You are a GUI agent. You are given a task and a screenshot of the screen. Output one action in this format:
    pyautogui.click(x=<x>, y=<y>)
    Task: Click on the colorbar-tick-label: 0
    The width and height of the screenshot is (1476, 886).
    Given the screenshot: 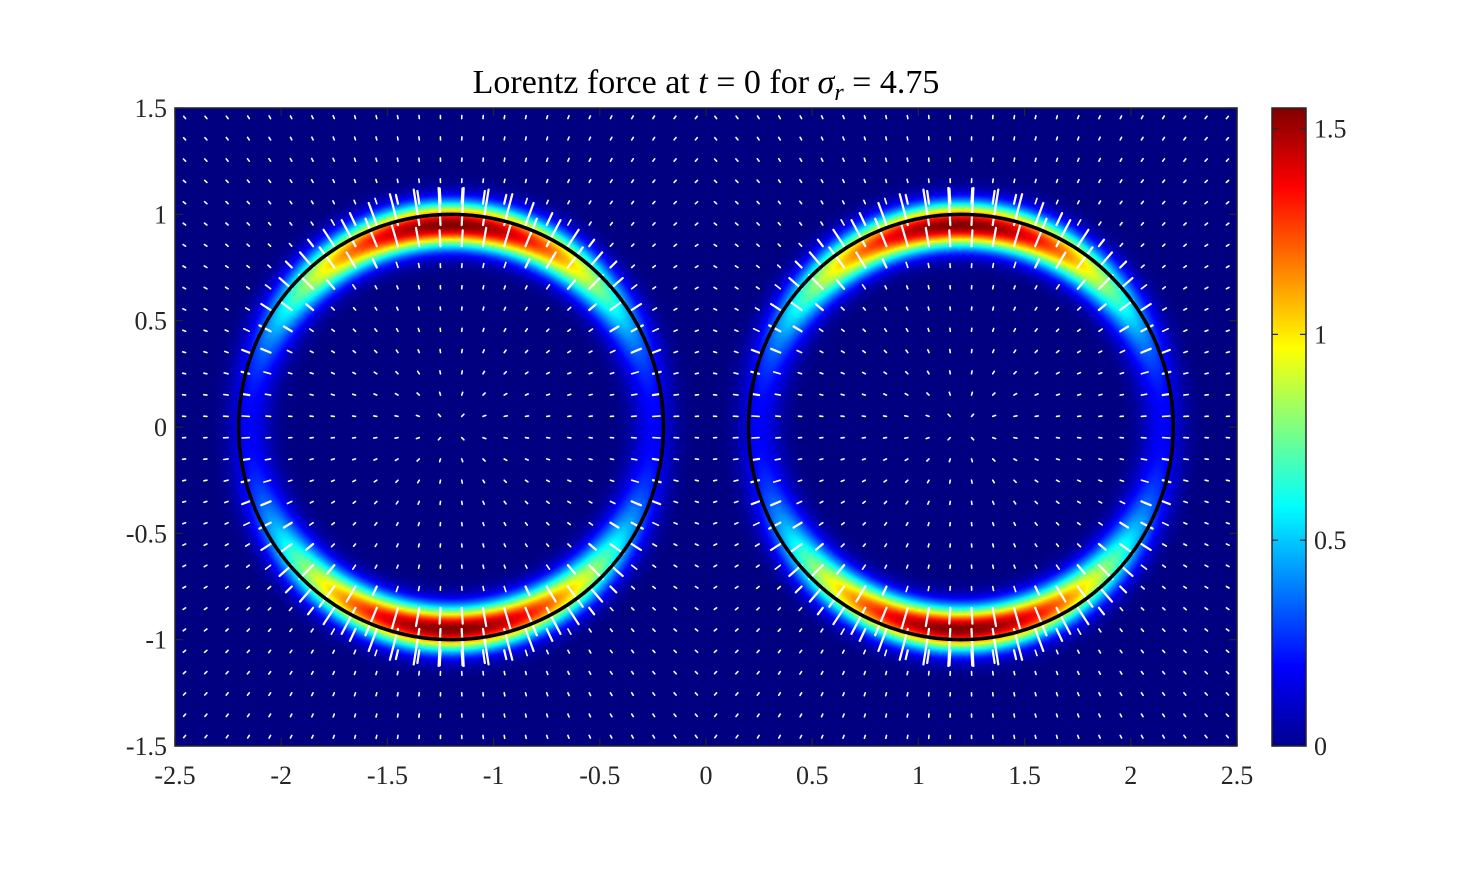 What is the action you would take?
    pyautogui.click(x=1320, y=746)
    